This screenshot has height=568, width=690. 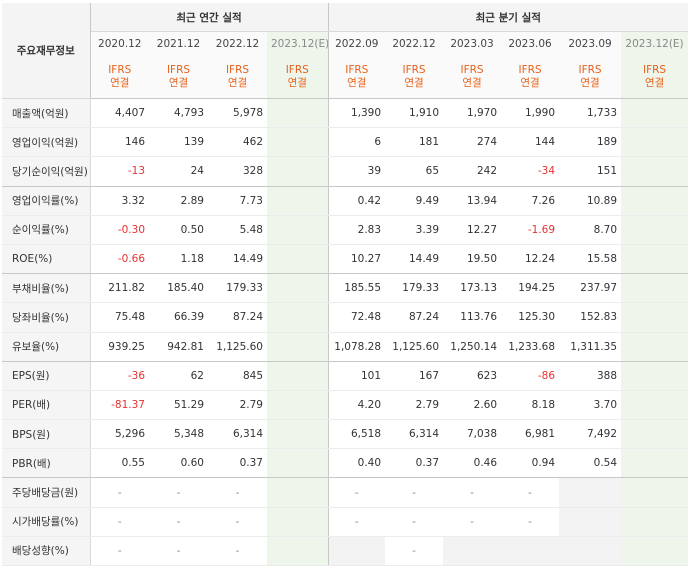 I want to click on table-cell: 7.73, so click(x=237, y=201).